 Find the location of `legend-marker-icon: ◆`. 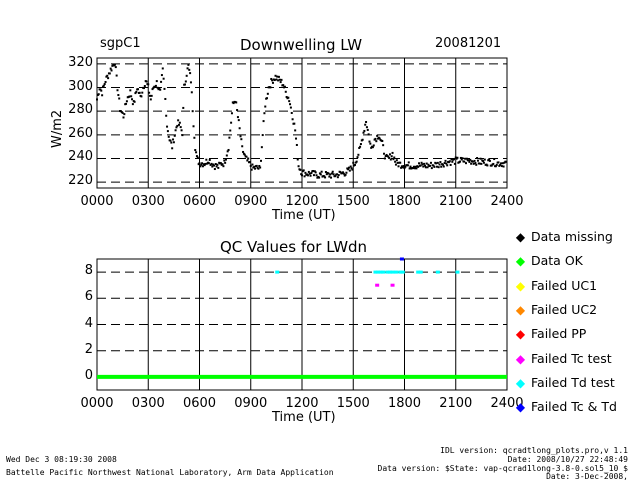

legend-marker-icon: ◆ is located at coordinates (520, 237).